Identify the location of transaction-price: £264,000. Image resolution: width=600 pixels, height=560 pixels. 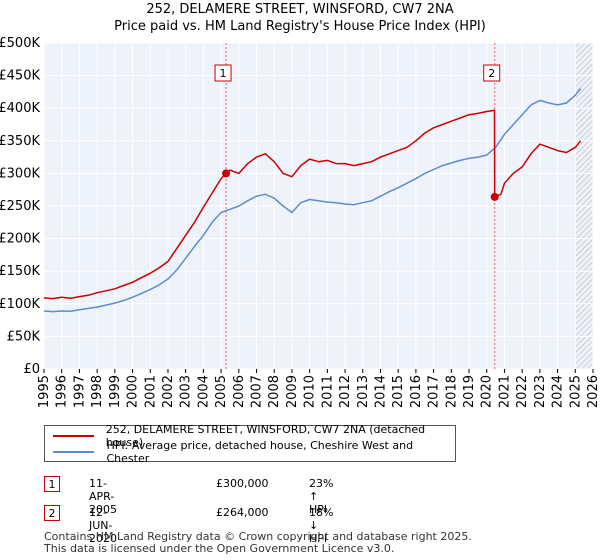
(242, 512).